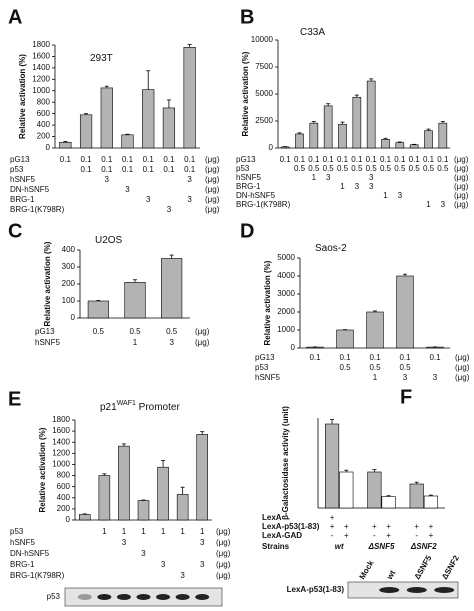 Image resolution: width=474 pixels, height=611 pixels. What do you see at coordinates (286, 293) in the screenshot?
I see `y-tick-label: 3000` at bounding box center [286, 293].